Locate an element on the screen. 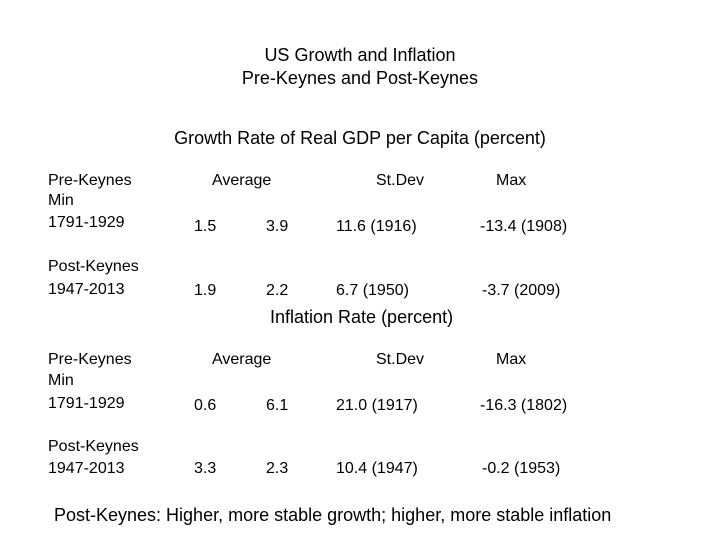 The height and width of the screenshot is (540, 720). inflation-row-2-label-line-2: 1947-2013 is located at coordinates (86, 468).